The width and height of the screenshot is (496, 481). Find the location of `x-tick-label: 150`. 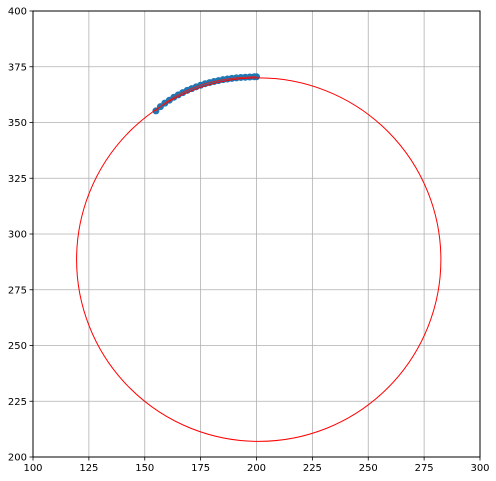

x-tick-label: 150 is located at coordinates (144, 468).